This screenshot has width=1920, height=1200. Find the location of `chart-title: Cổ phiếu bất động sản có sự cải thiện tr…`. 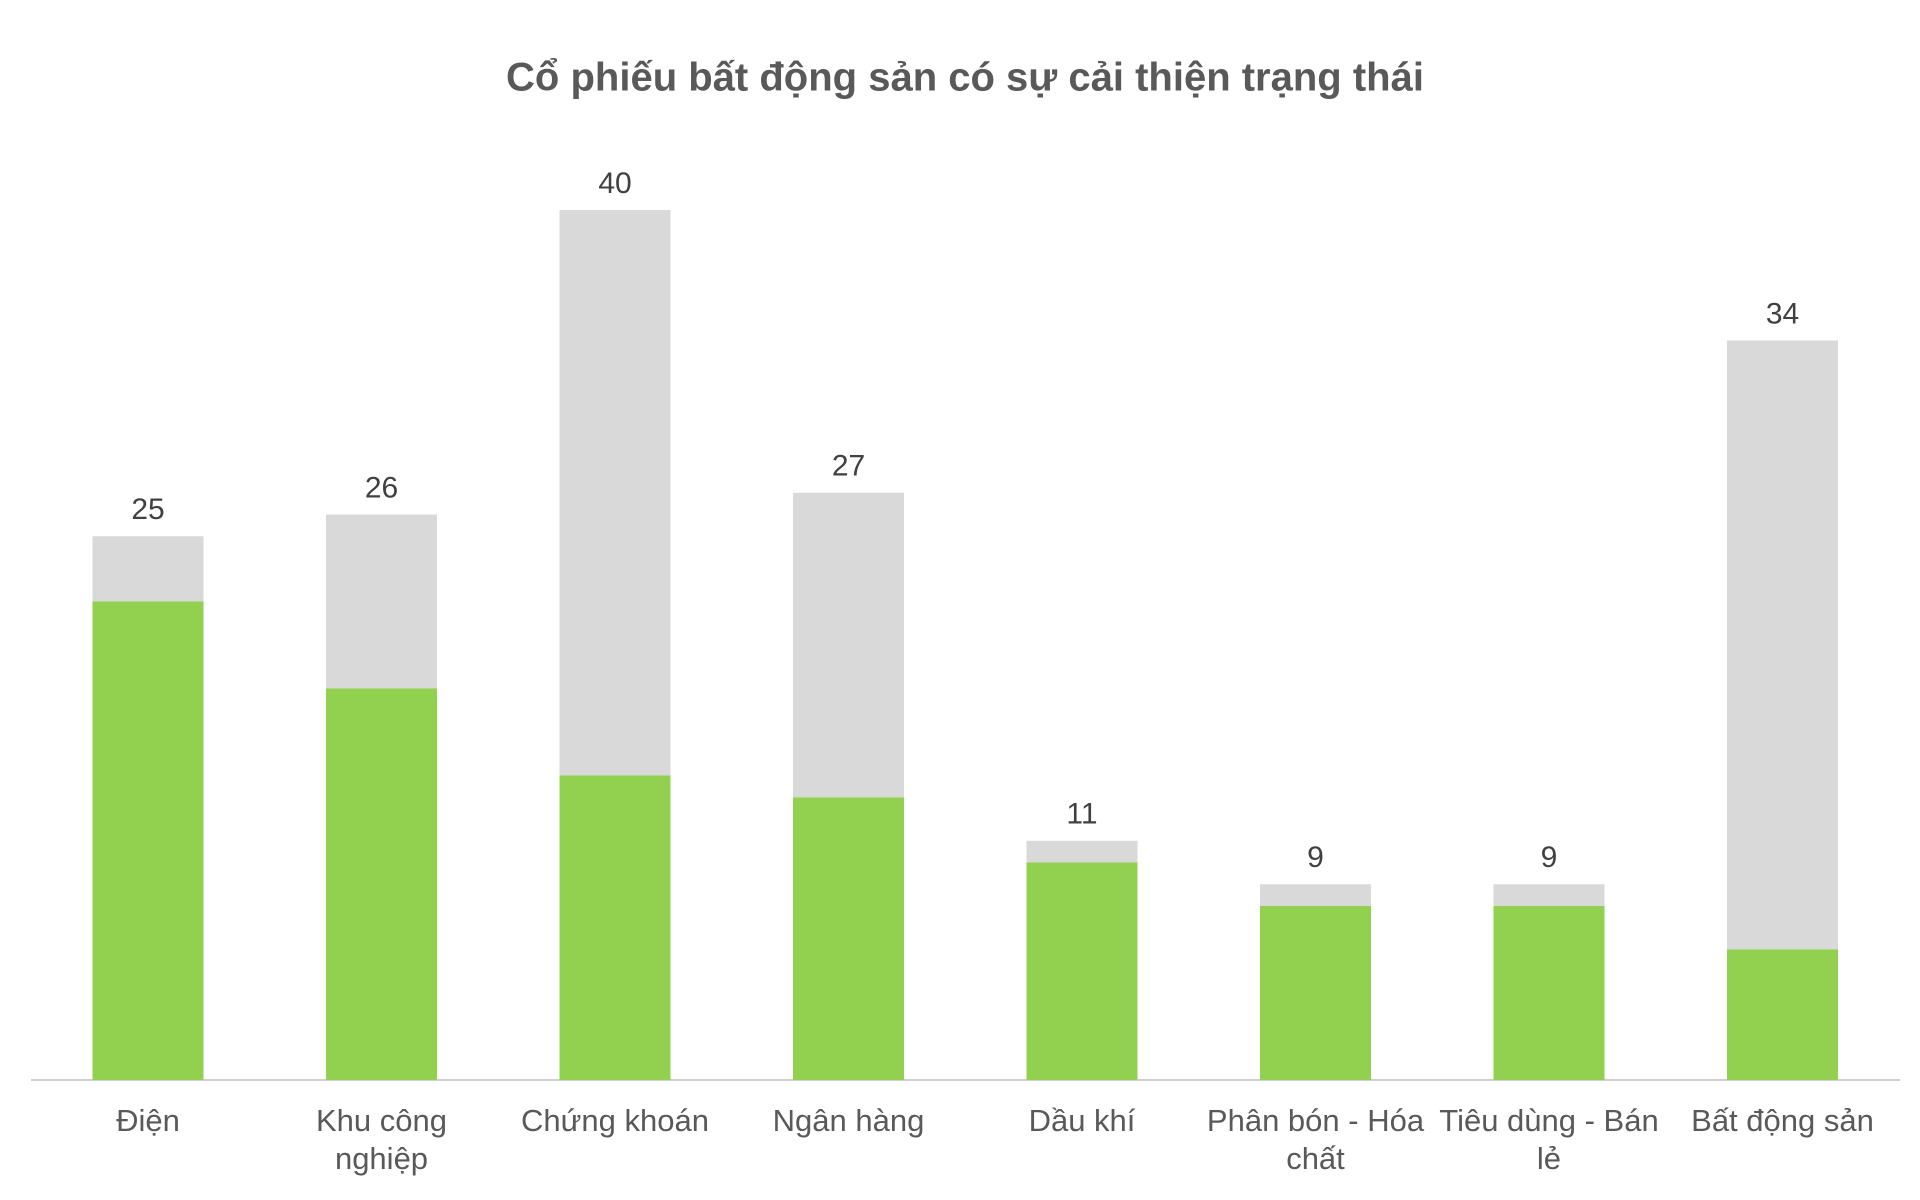

chart-title: Cổ phiếu bất động sản có sự cải thiện tr… is located at coordinates (965, 78).